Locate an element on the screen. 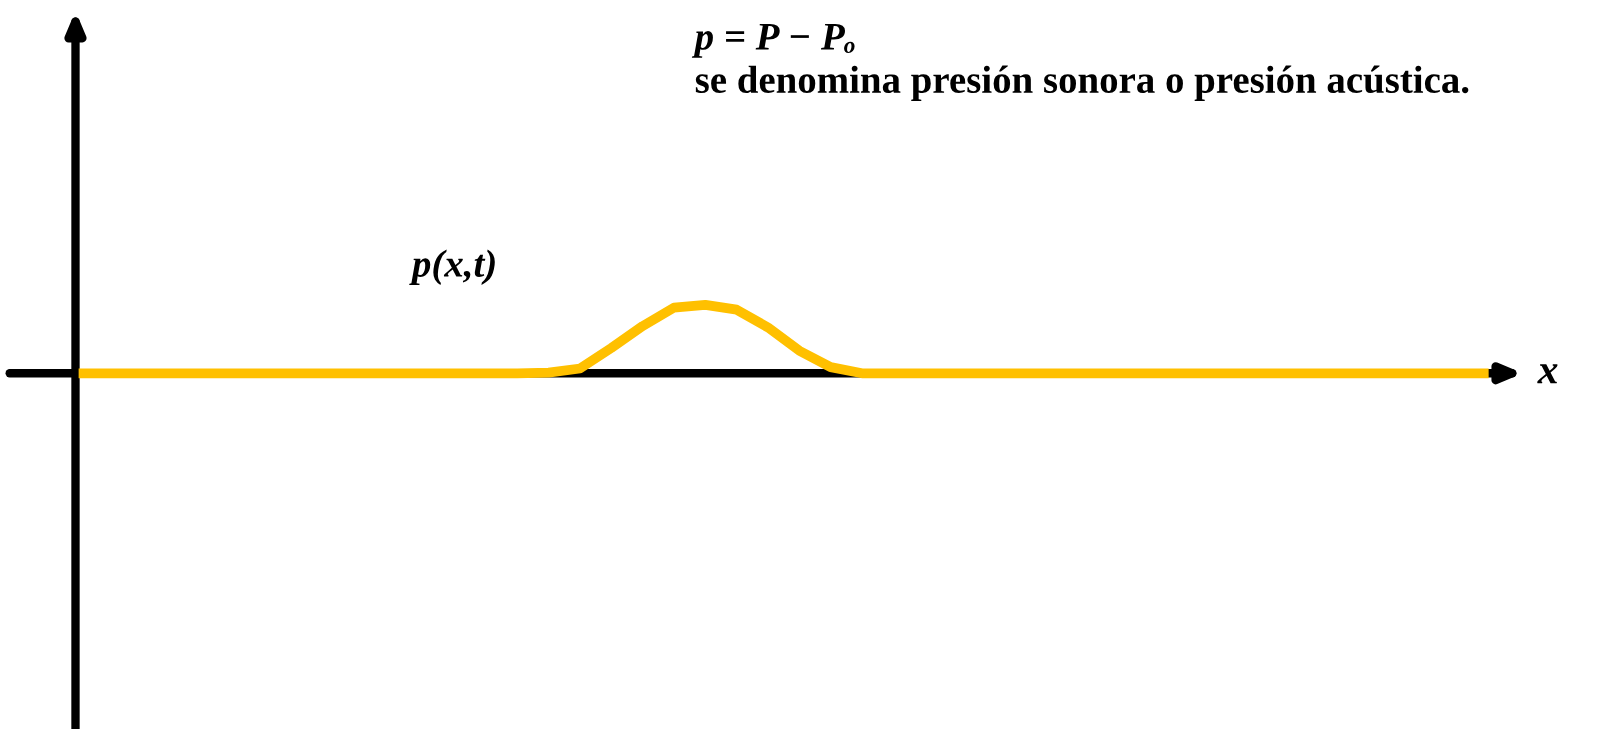 This screenshot has width=1608, height=729. x-axis-title: x is located at coordinates (1547, 374).